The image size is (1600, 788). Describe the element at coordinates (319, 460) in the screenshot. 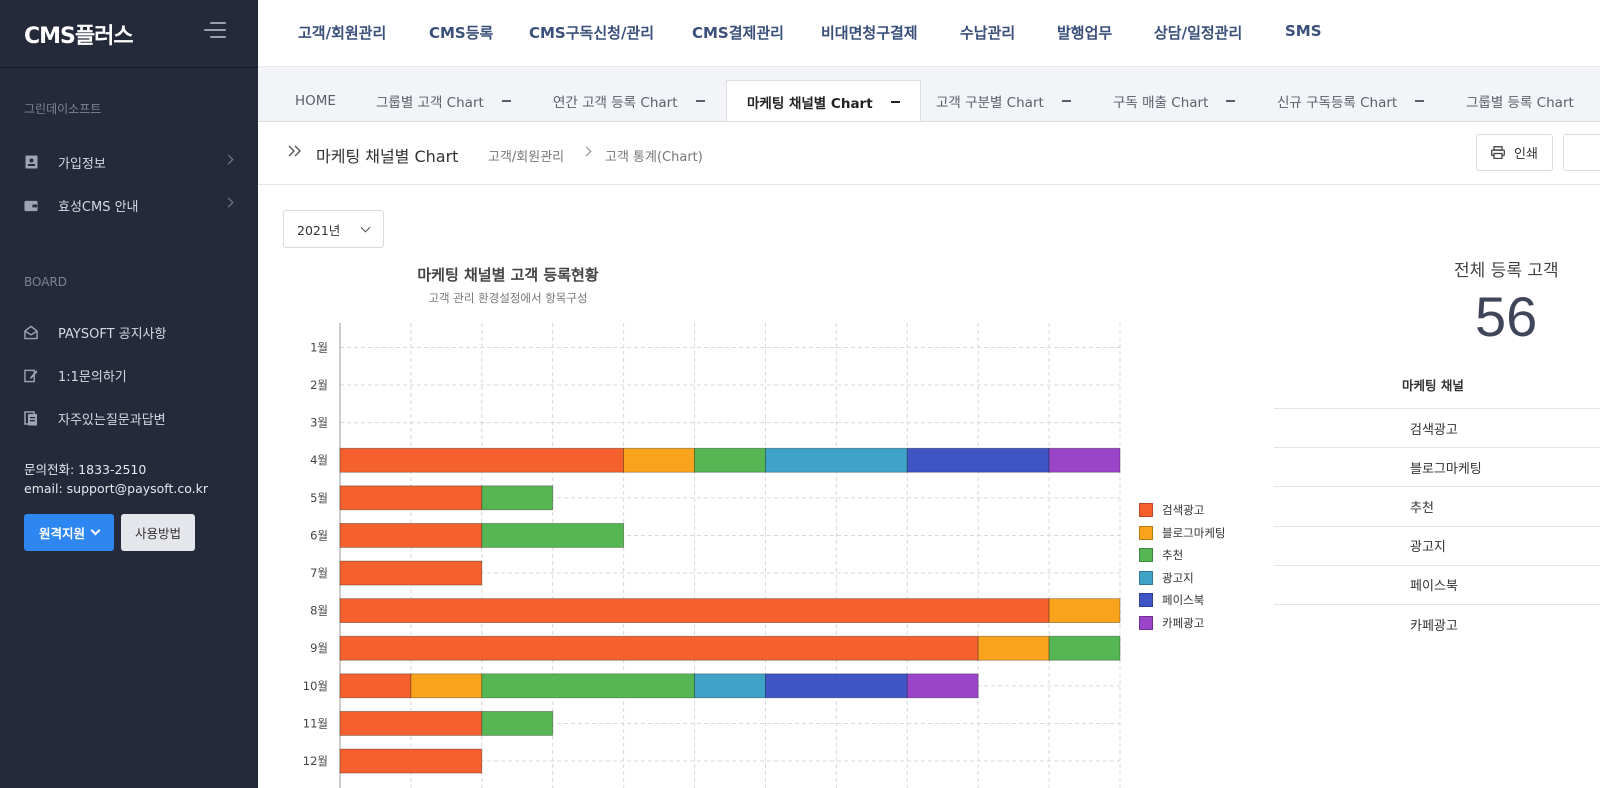

I see `y-tick-label: 4월` at that location.